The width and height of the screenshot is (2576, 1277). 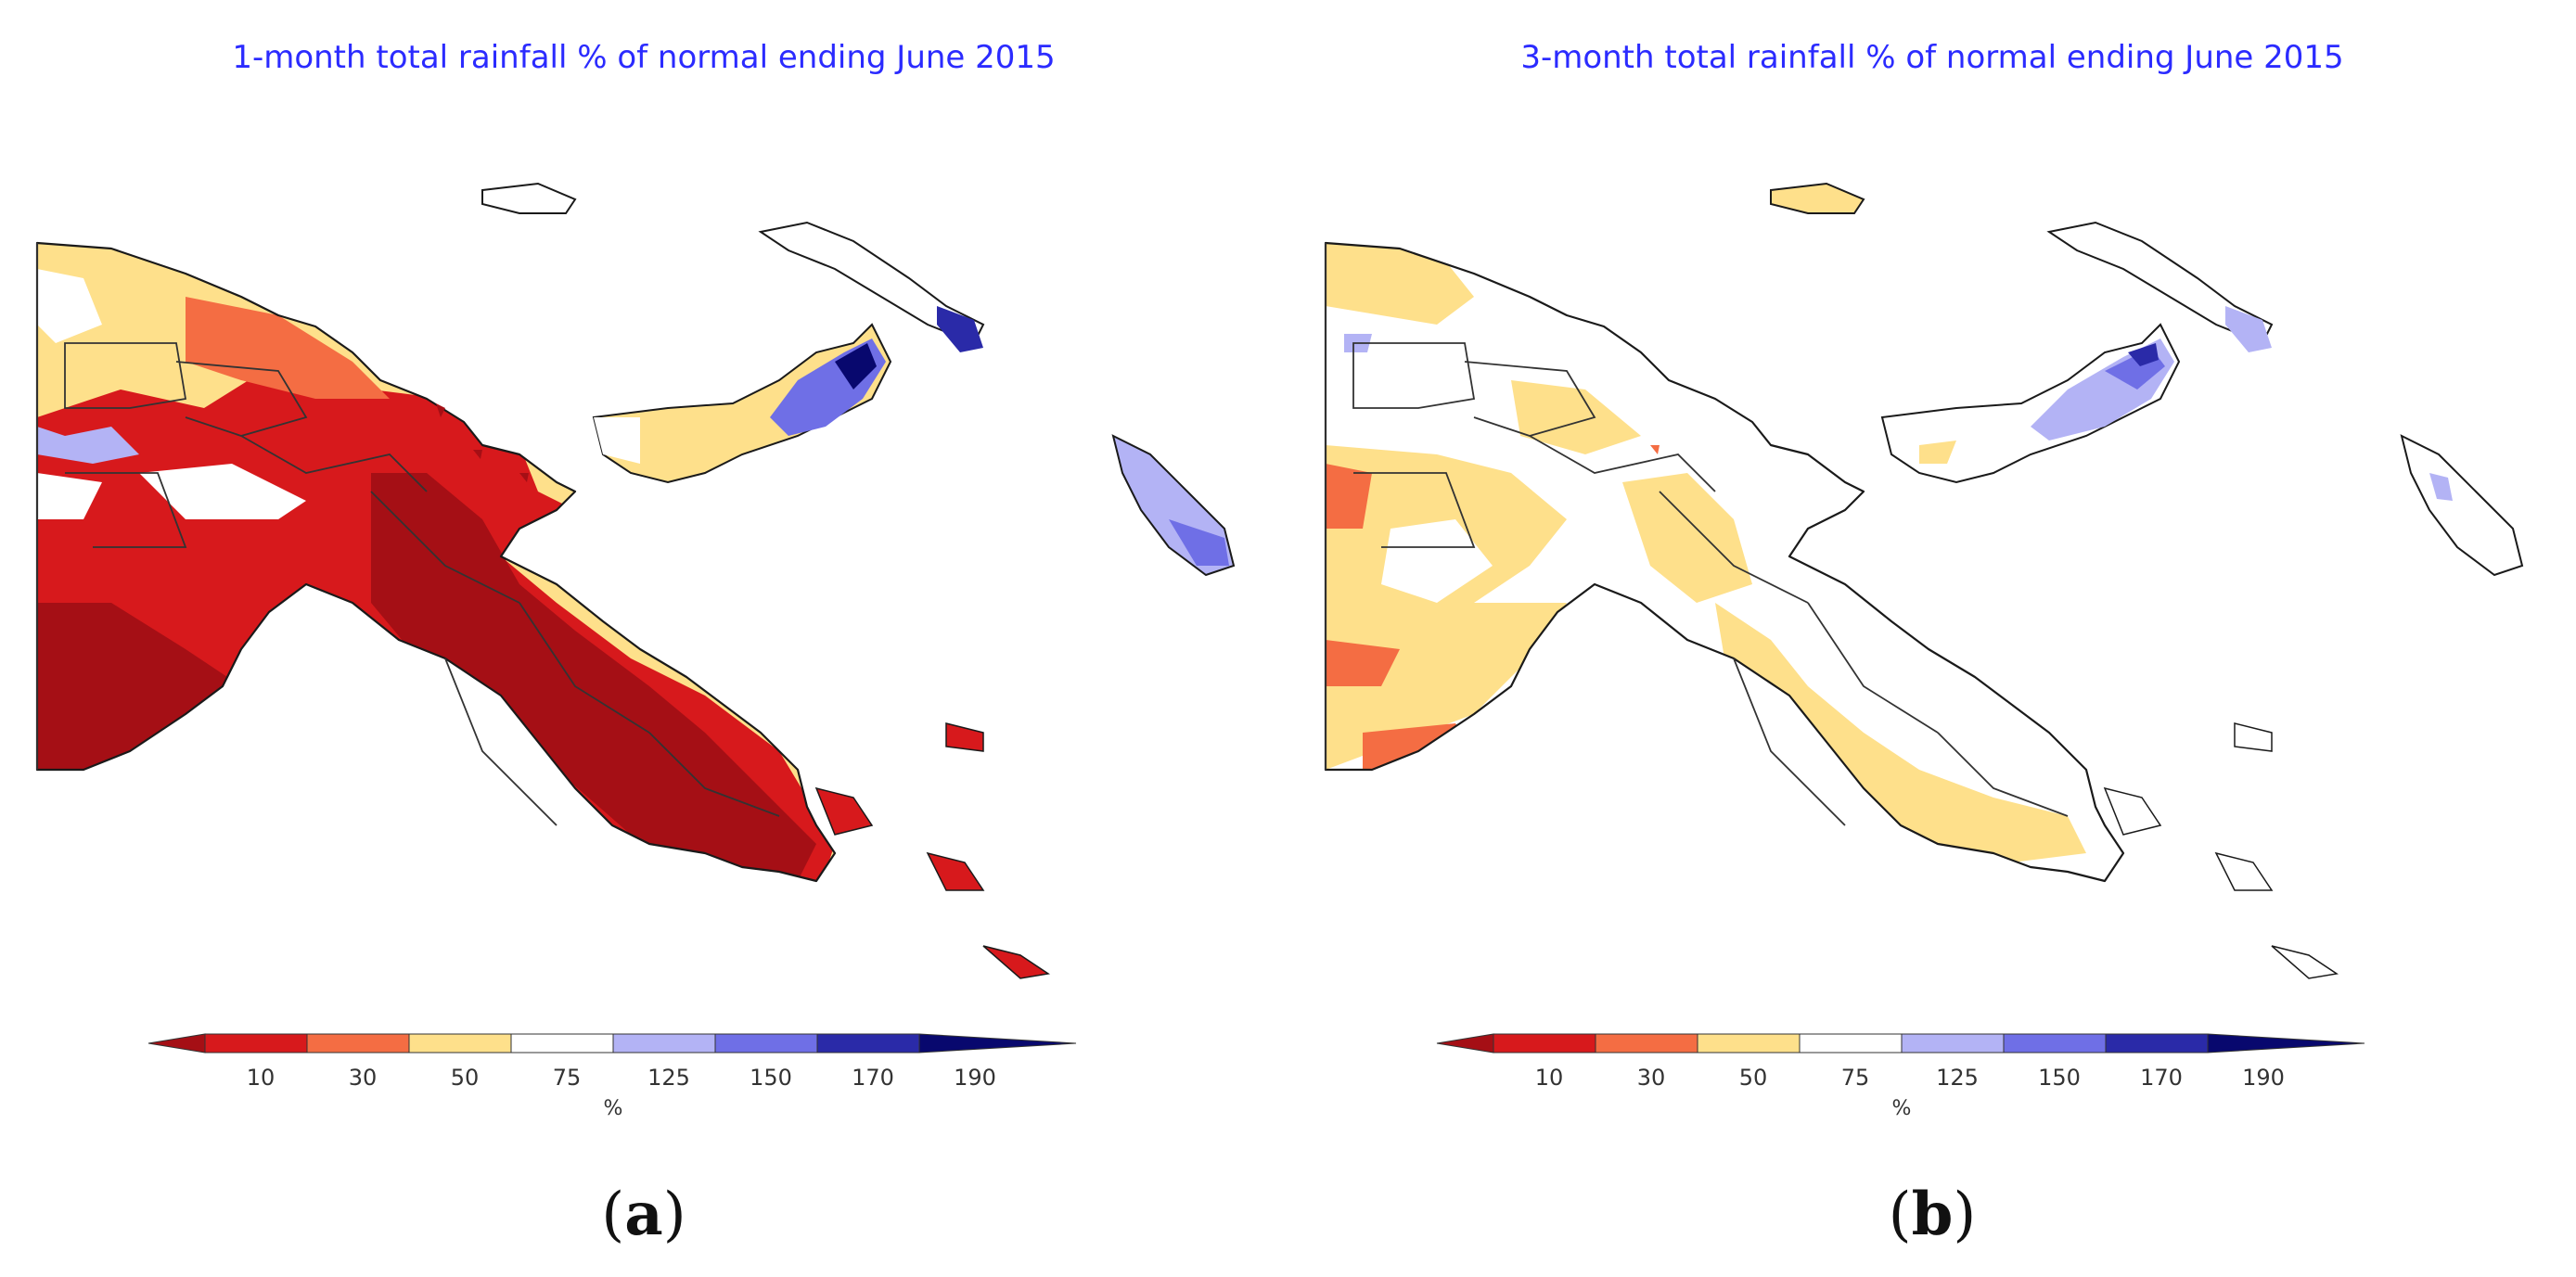 I want to click on tick-75-a: 75, so click(x=567, y=1078).